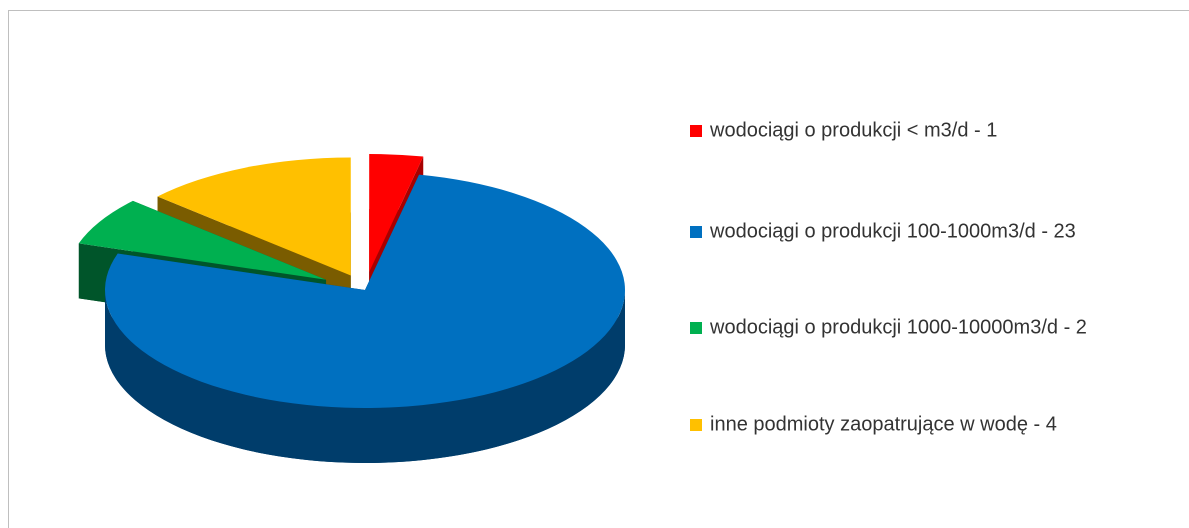 The image size is (1189, 528). Describe the element at coordinates (898, 327) in the screenshot. I see `legend-label: wodociągi o produkcji 1000-10000m3/d - 2` at that location.